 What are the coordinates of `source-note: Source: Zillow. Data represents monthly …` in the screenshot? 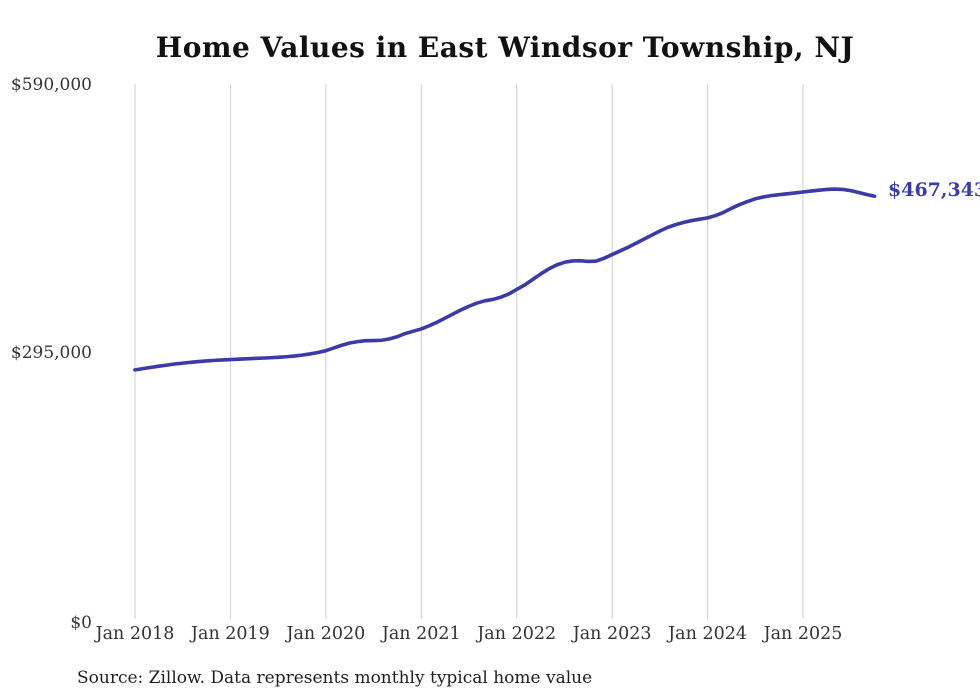 It's located at (335, 678).